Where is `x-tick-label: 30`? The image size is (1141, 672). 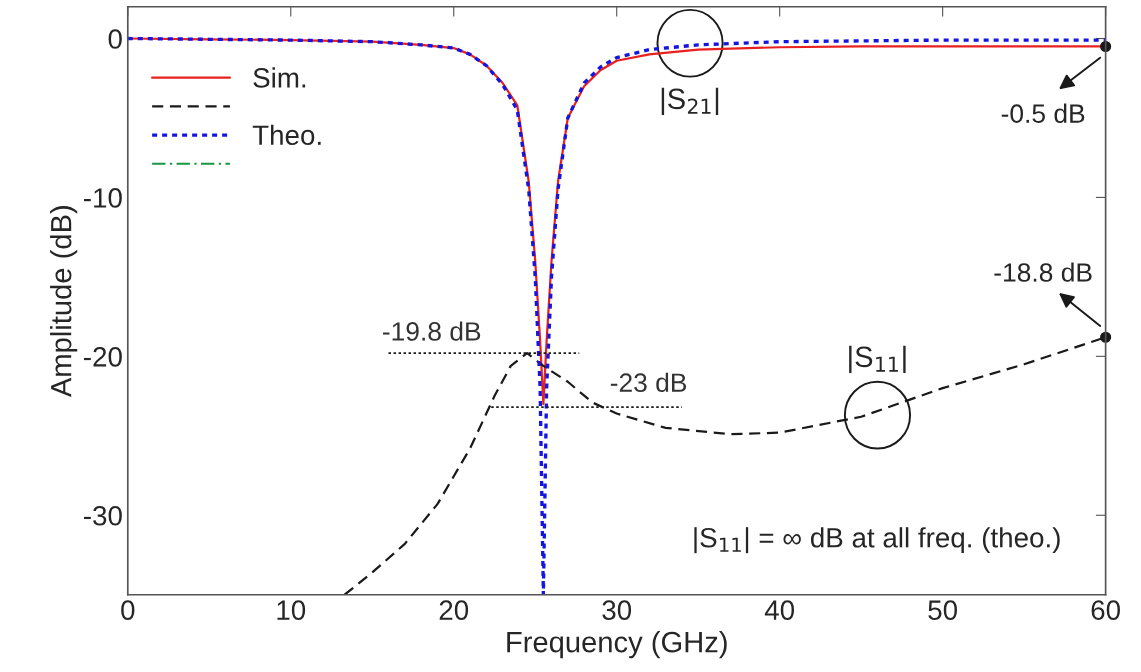 x-tick-label: 30 is located at coordinates (617, 610).